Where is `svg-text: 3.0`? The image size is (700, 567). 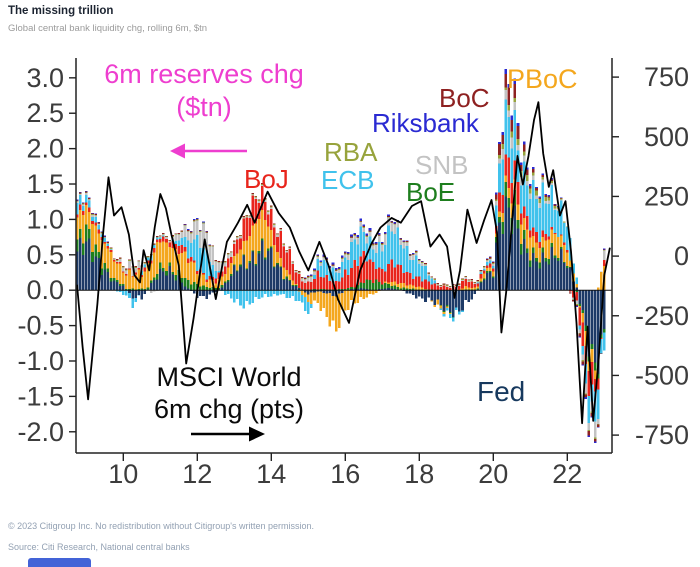 svg-text: 3.0 is located at coordinates (45, 78).